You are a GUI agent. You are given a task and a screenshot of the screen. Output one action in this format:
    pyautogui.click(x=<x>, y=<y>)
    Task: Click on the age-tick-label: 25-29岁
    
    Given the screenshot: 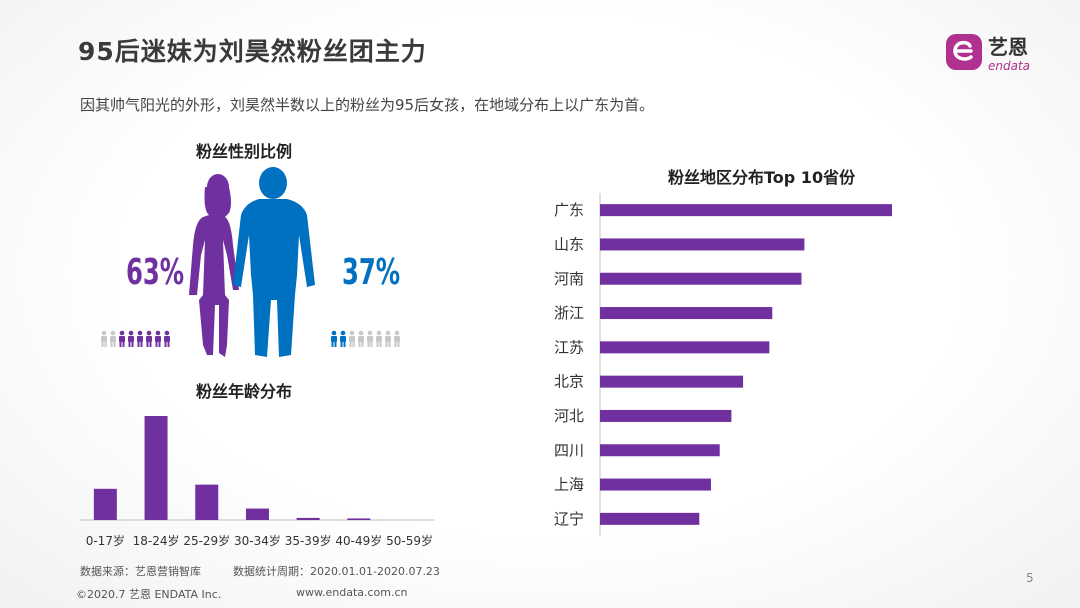 What is the action you would take?
    pyautogui.click(x=206, y=540)
    